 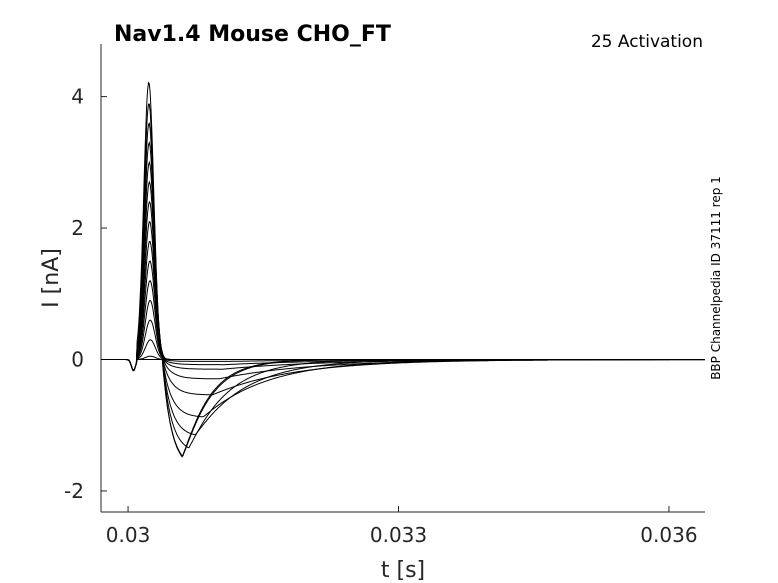 What do you see at coordinates (74, 491) in the screenshot?
I see `y-tick-label: -2` at bounding box center [74, 491].